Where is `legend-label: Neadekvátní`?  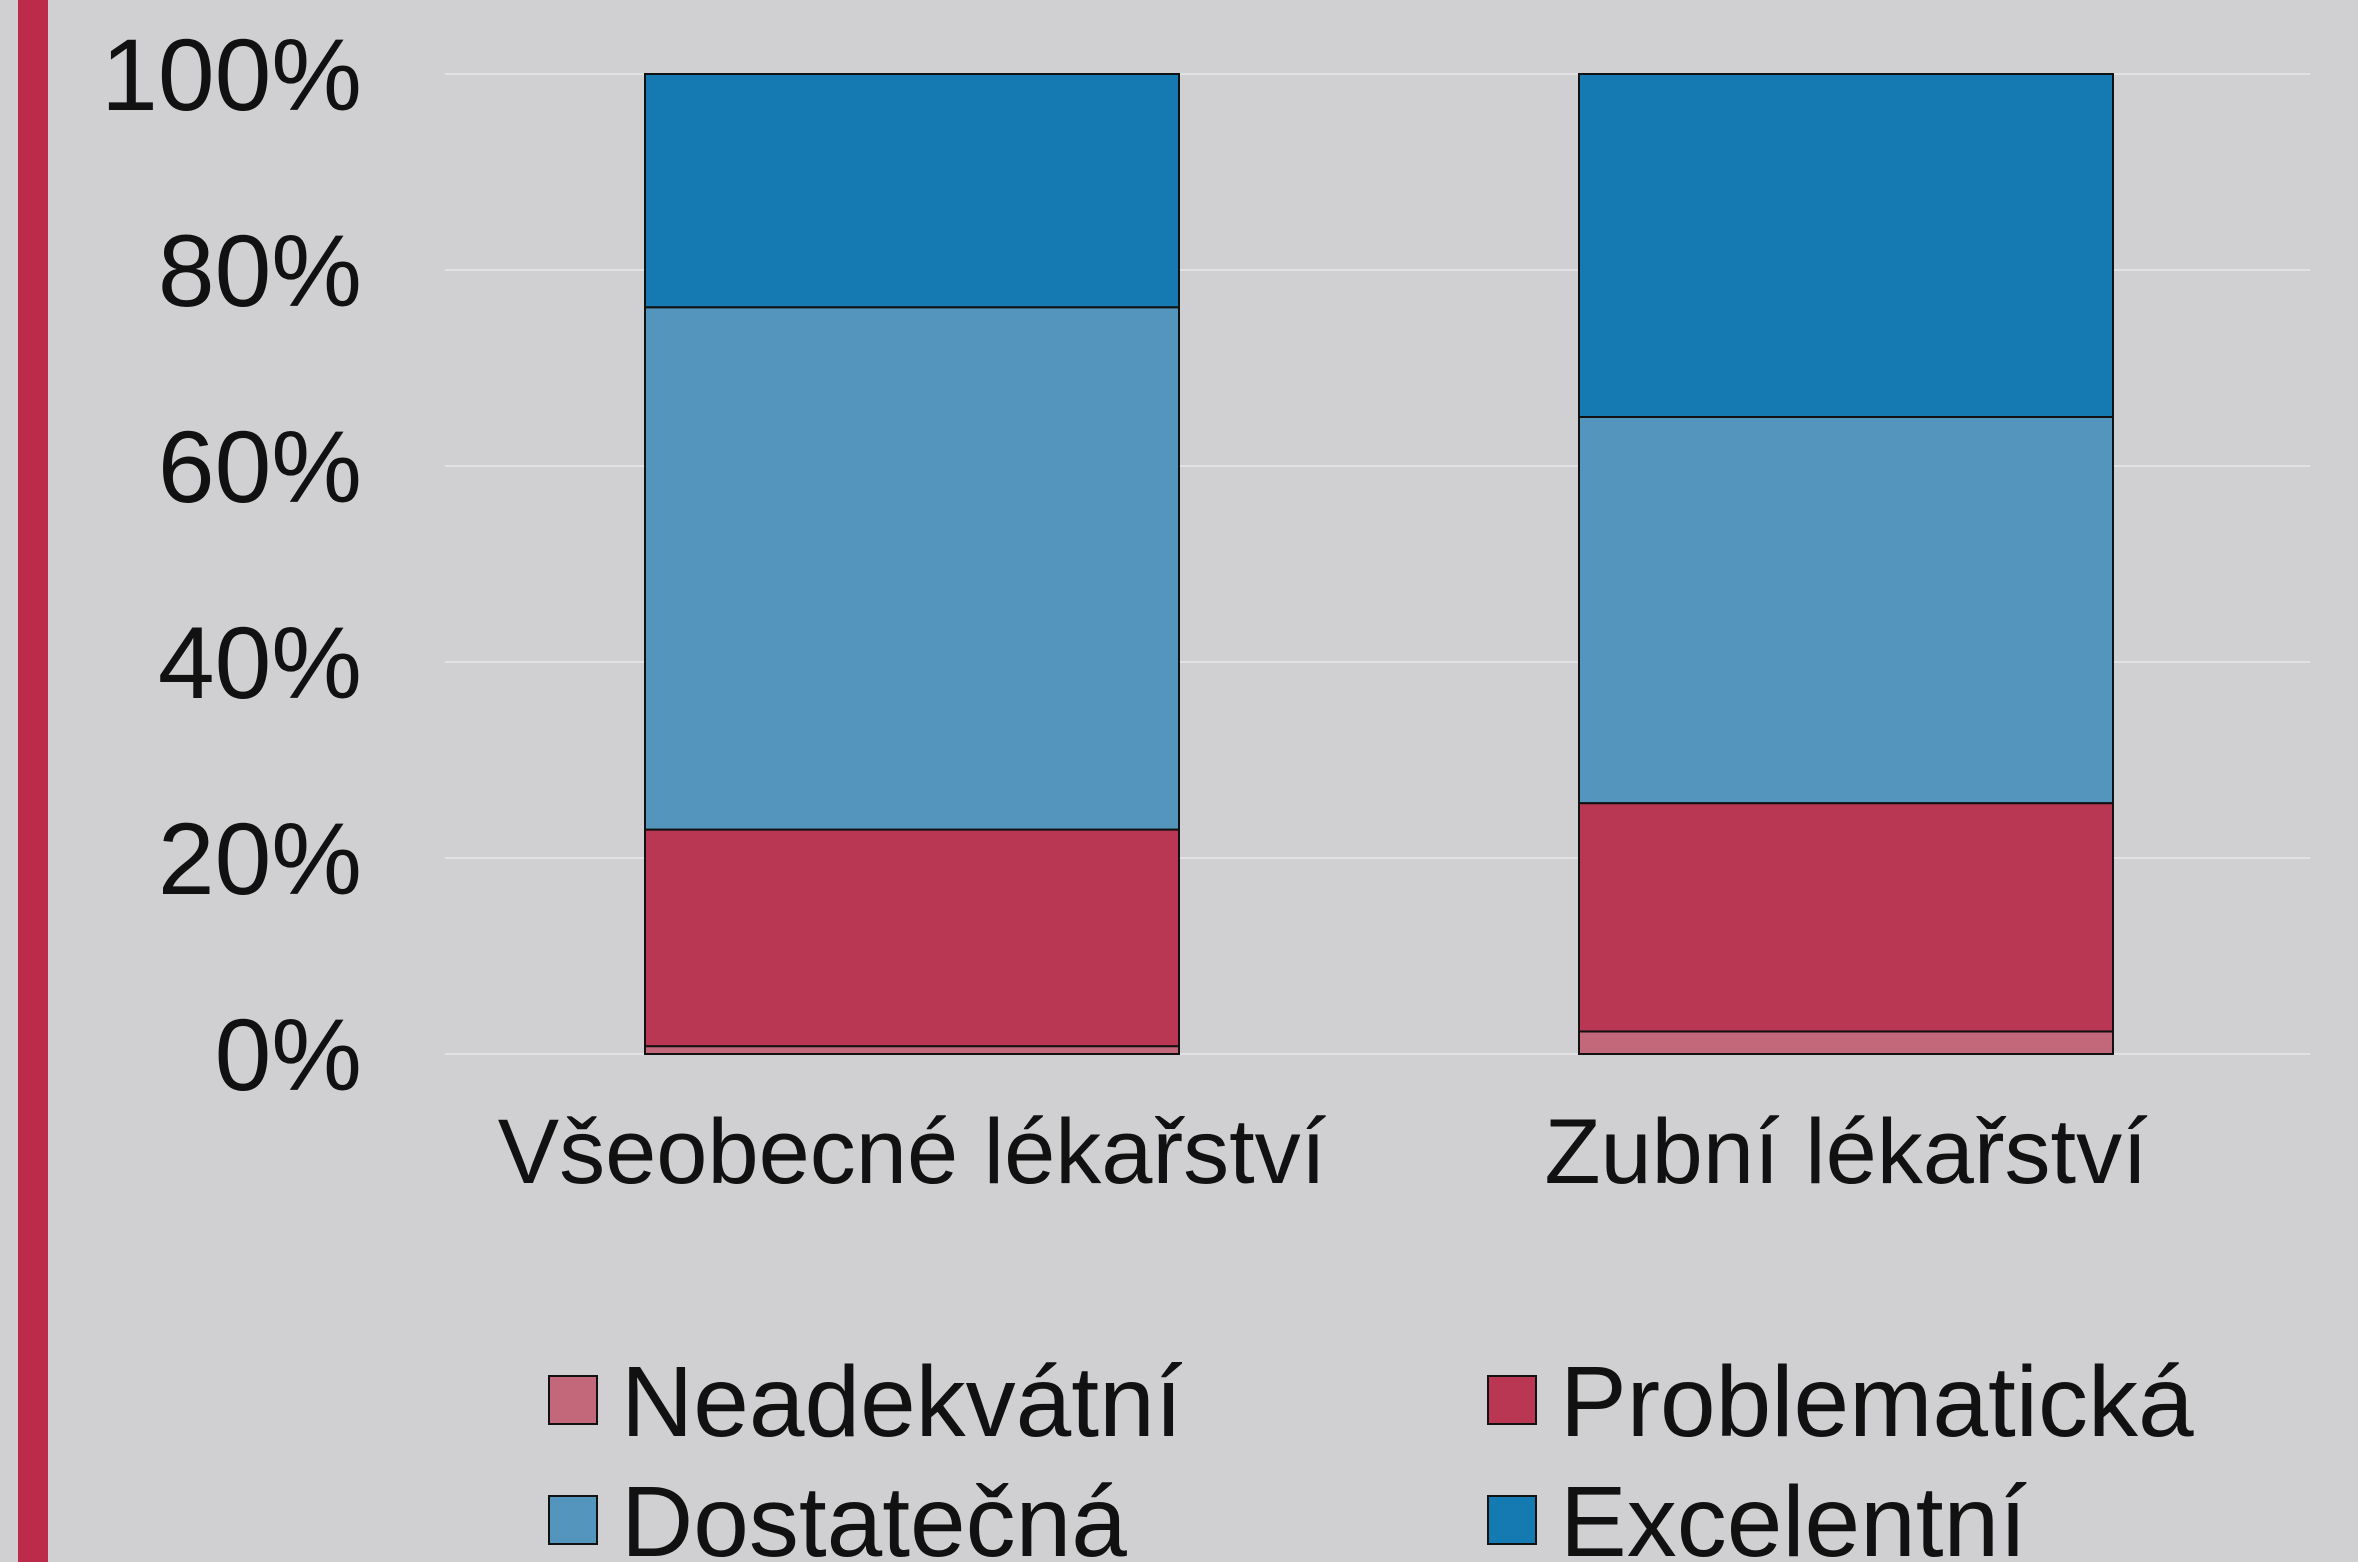 legend-label: Neadekvátní is located at coordinates (902, 1402).